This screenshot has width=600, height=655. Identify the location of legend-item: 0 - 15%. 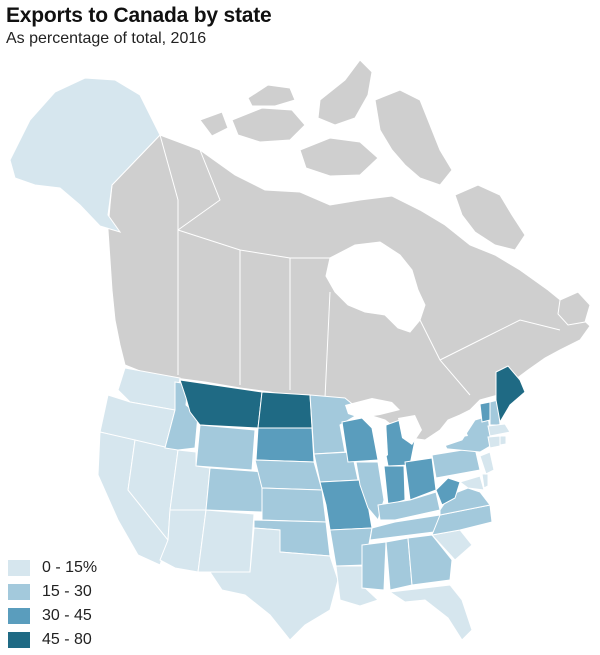
(52, 568).